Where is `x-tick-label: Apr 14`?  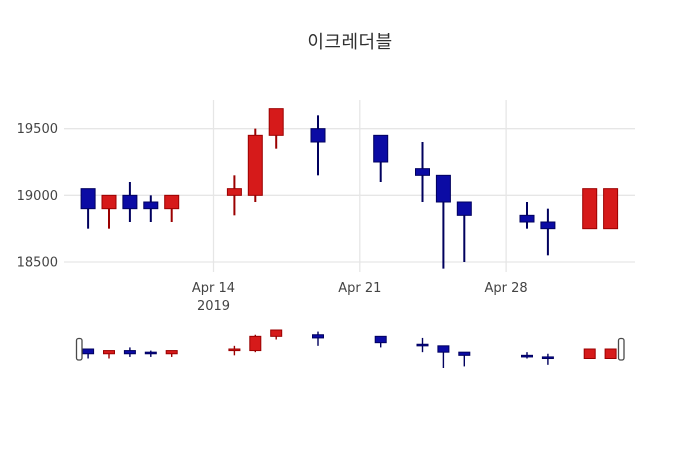 x-tick-label: Apr 14 is located at coordinates (213, 288).